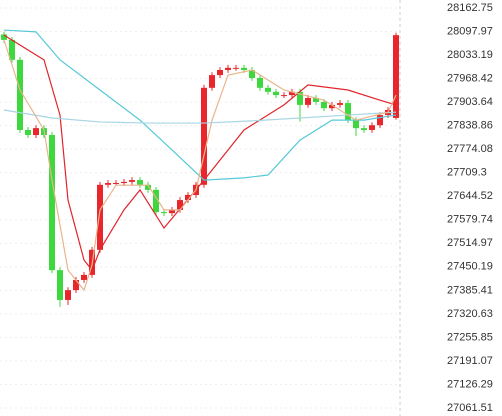 The height and width of the screenshot is (416, 502). Describe the element at coordinates (467, 173) in the screenshot. I see `y-tick-label: 27709.3` at that location.